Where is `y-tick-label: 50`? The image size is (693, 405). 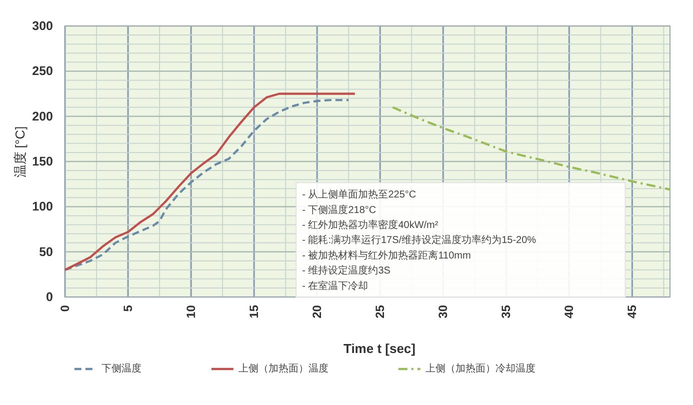 y-tick-label: 50 is located at coordinates (46, 251).